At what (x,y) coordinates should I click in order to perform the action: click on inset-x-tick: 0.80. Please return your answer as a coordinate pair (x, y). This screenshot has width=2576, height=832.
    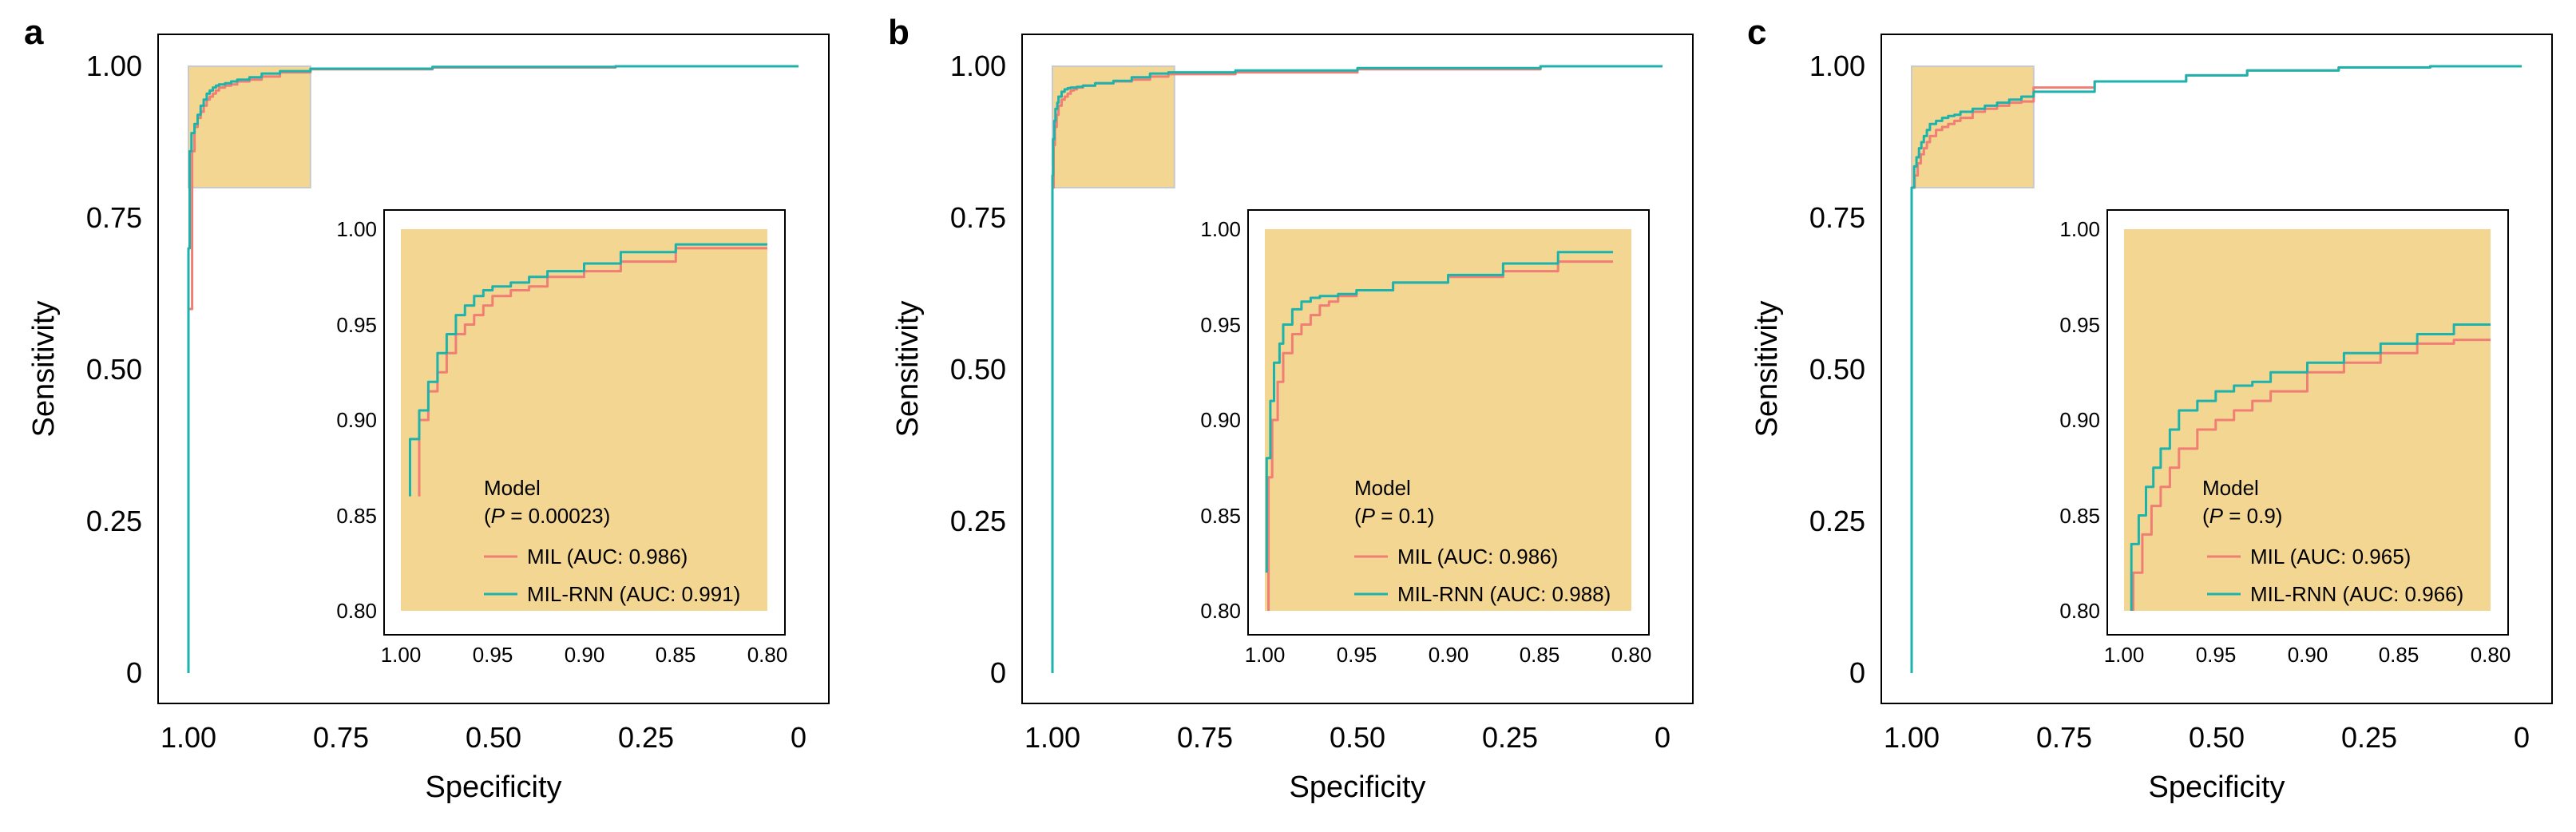
    Looking at the image, I should click on (1631, 655).